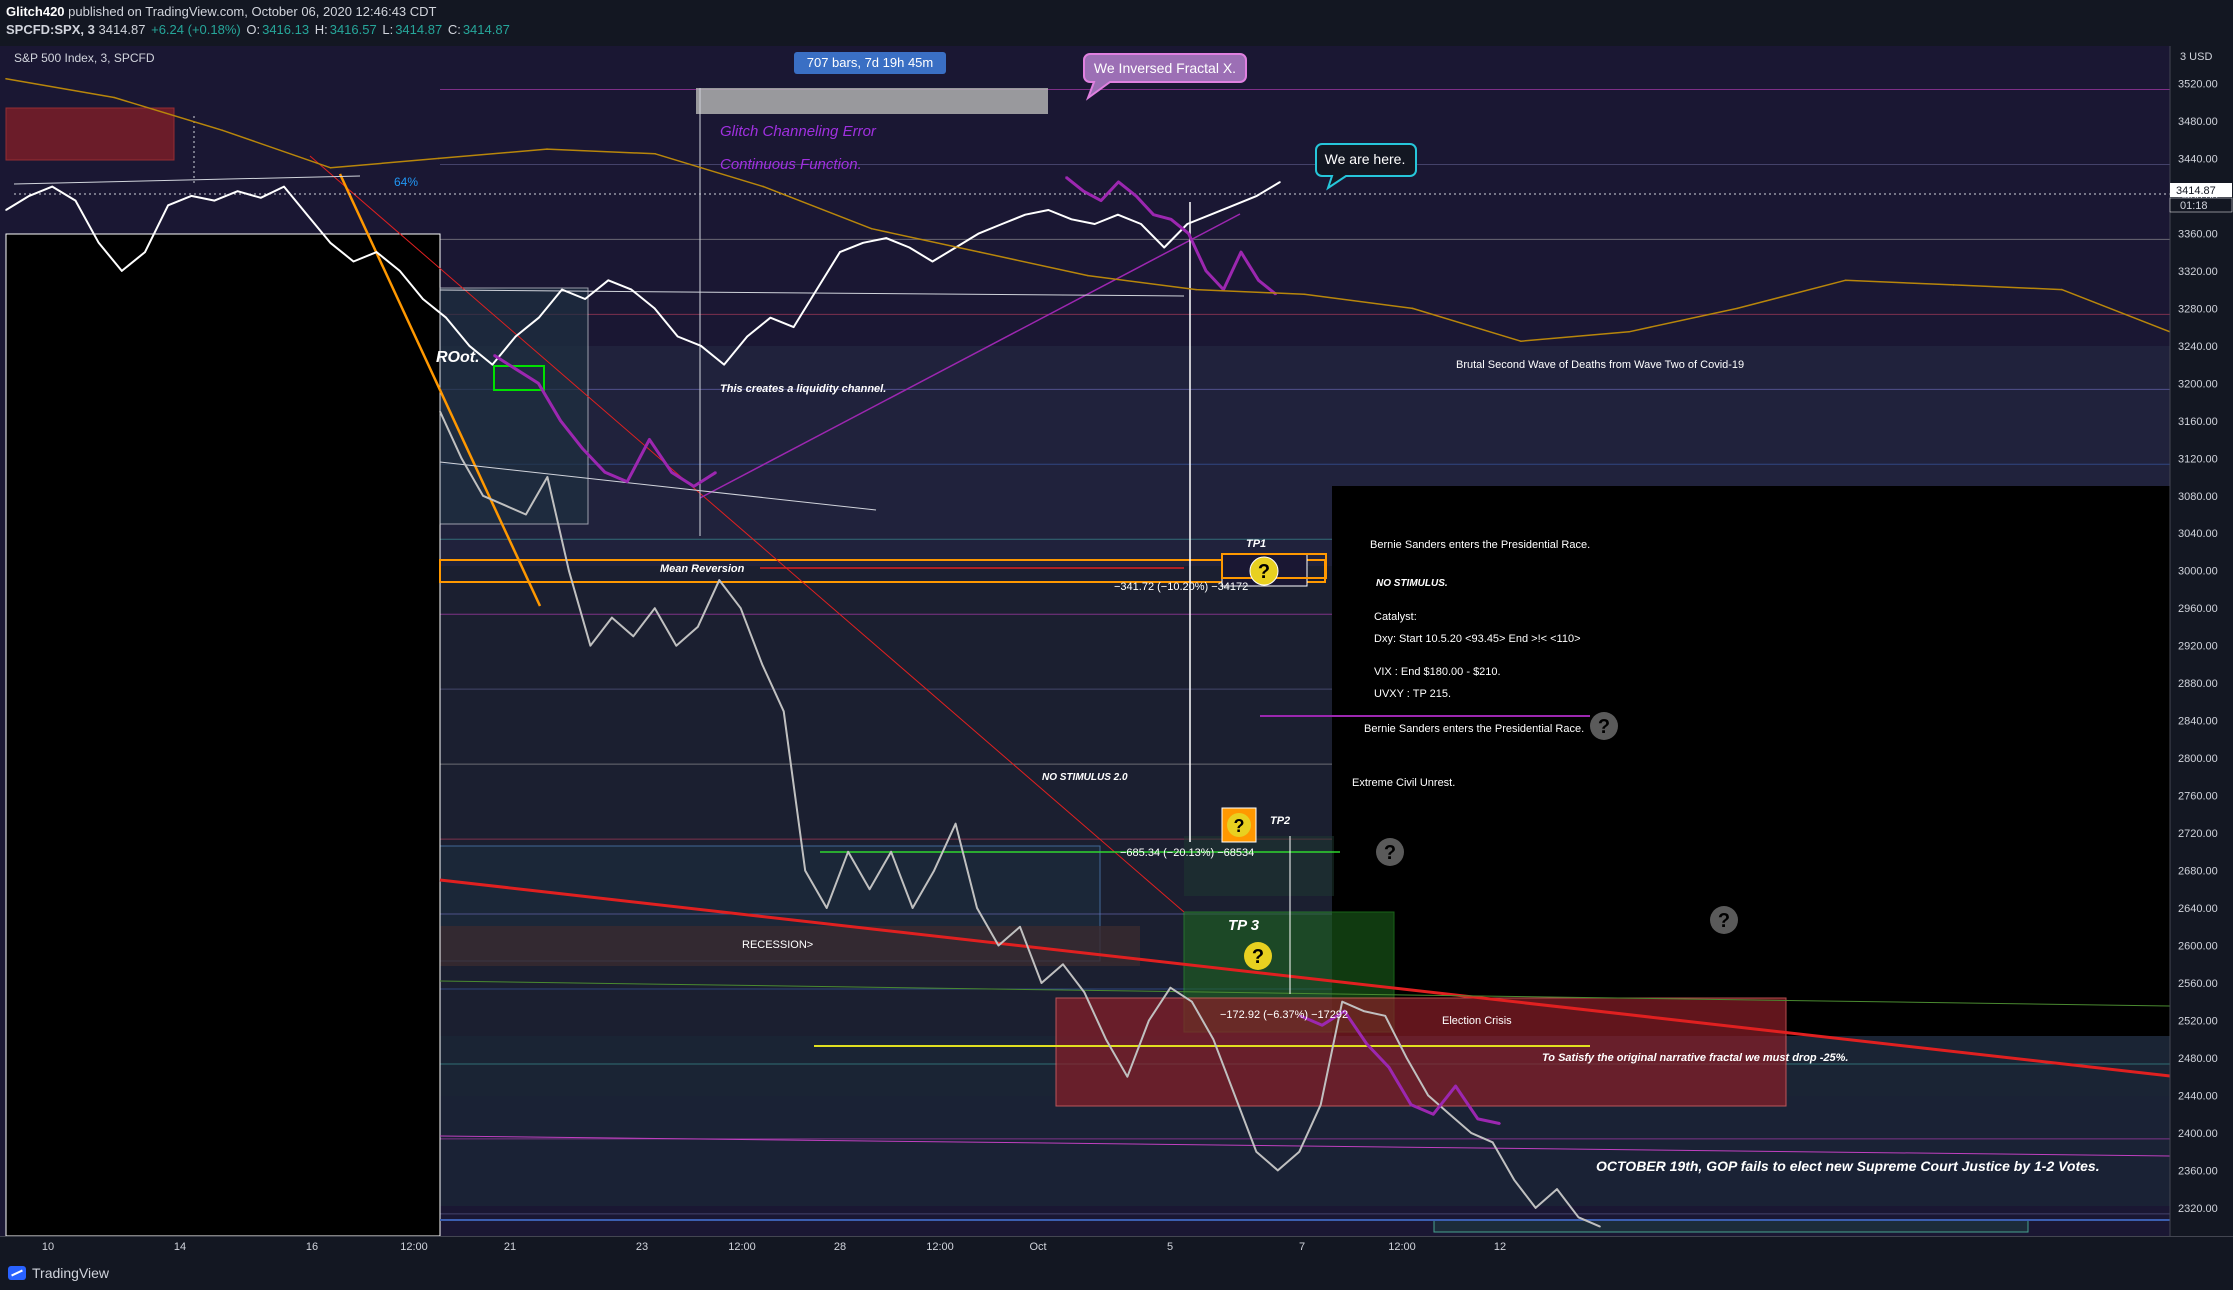 This screenshot has width=2233, height=1290. I want to click on bars-range-label: 707 bars, 7d 19h 45m, so click(870, 63).